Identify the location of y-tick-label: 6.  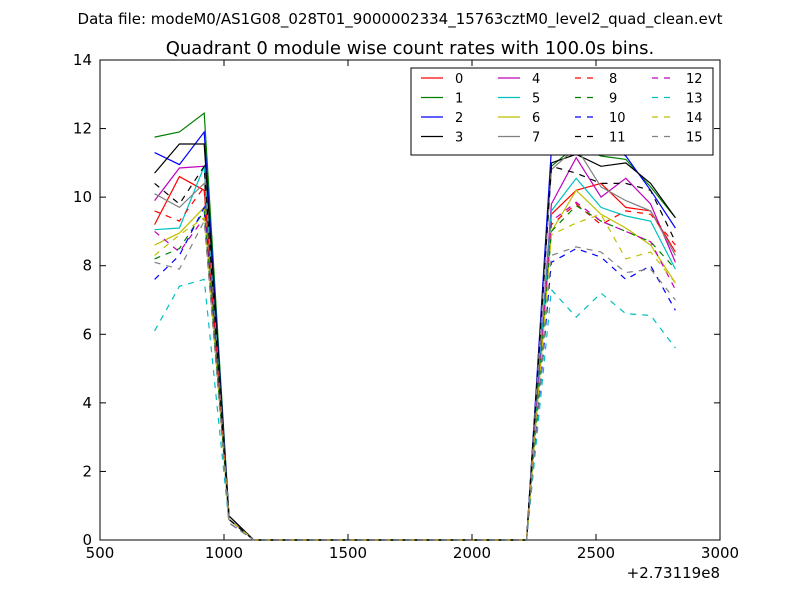
(87, 334).